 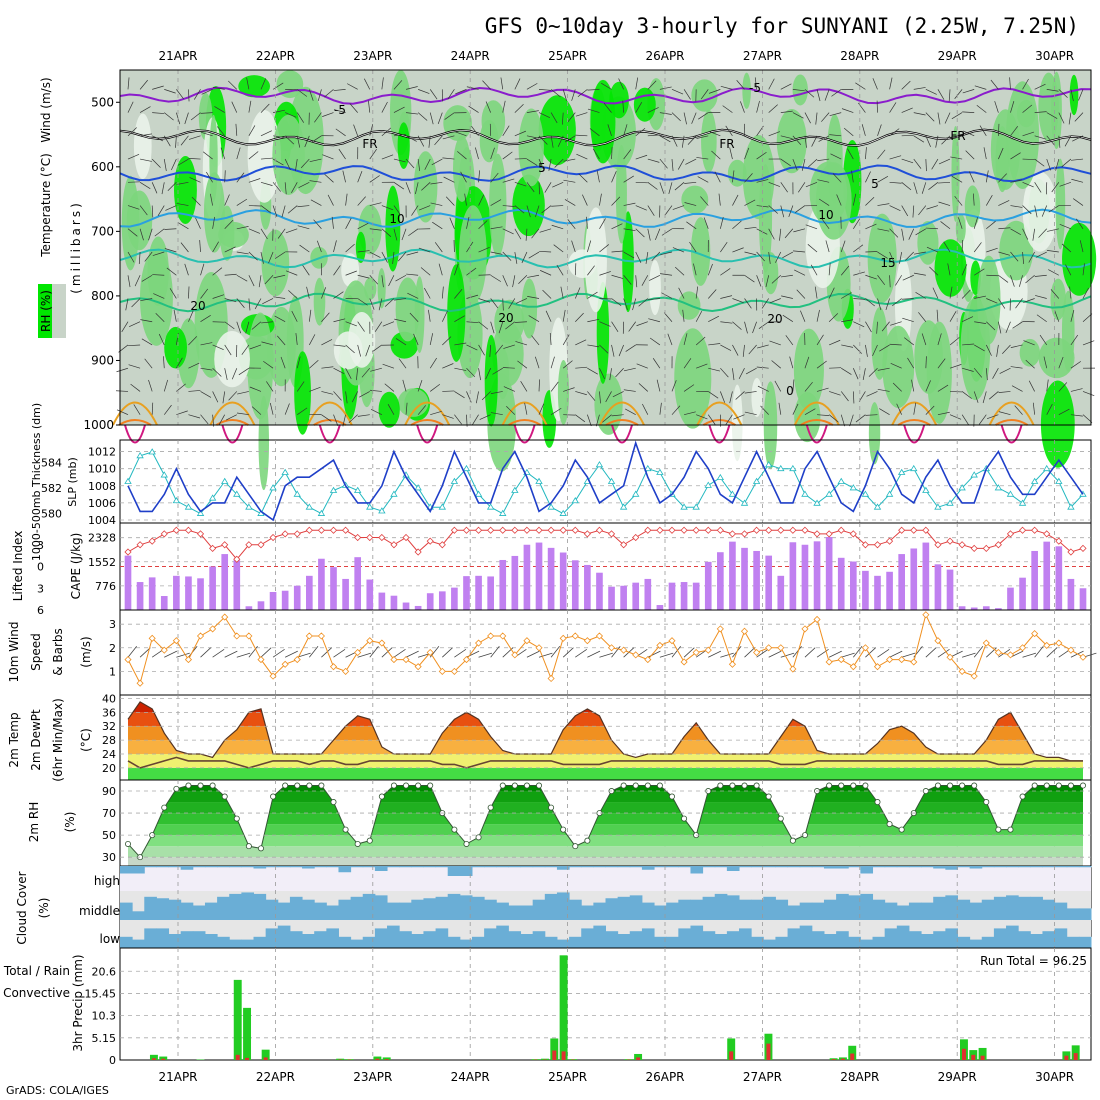 I want to click on axis-label: (°C), so click(x=86, y=740).